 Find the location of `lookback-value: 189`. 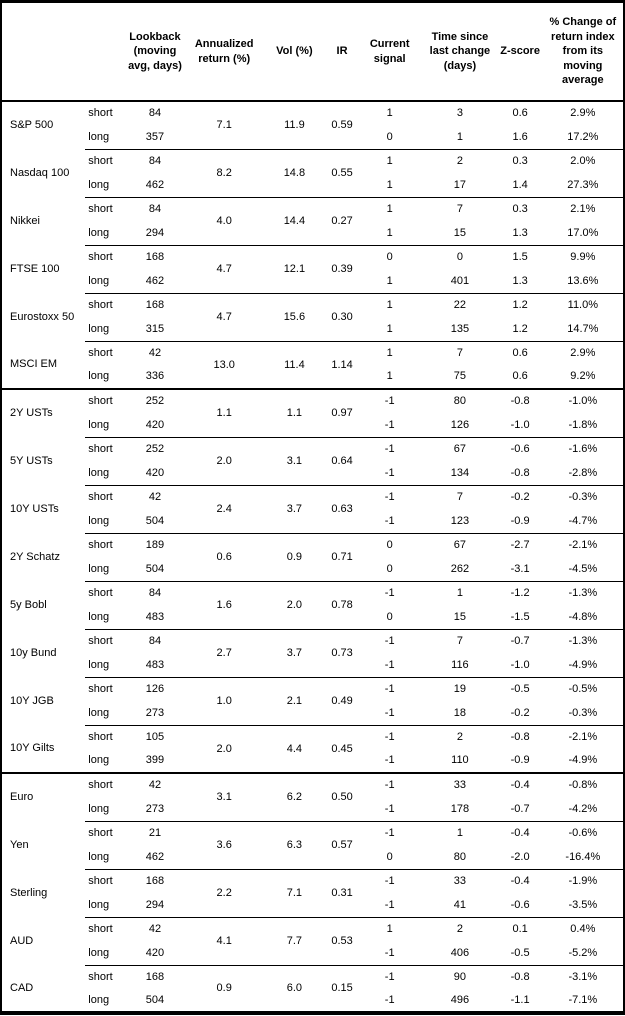

lookback-value: 189 is located at coordinates (155, 544).